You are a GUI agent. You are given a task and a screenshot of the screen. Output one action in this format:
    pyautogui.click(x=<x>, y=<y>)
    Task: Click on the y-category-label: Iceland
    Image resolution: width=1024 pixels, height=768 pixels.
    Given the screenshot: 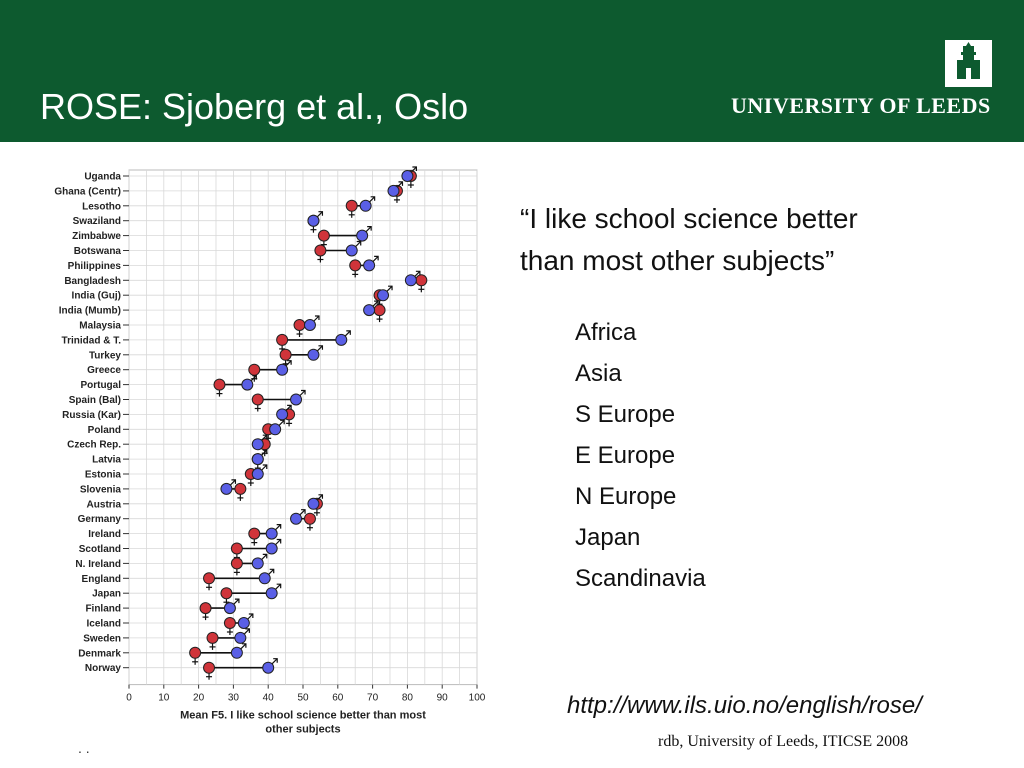 What is the action you would take?
    pyautogui.click(x=104, y=624)
    